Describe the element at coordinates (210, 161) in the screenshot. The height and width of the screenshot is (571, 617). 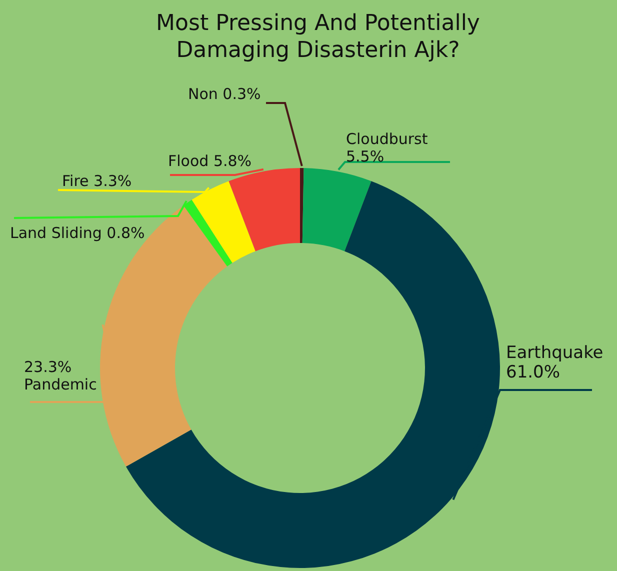
I see `slice-label: Flood 5.8%` at that location.